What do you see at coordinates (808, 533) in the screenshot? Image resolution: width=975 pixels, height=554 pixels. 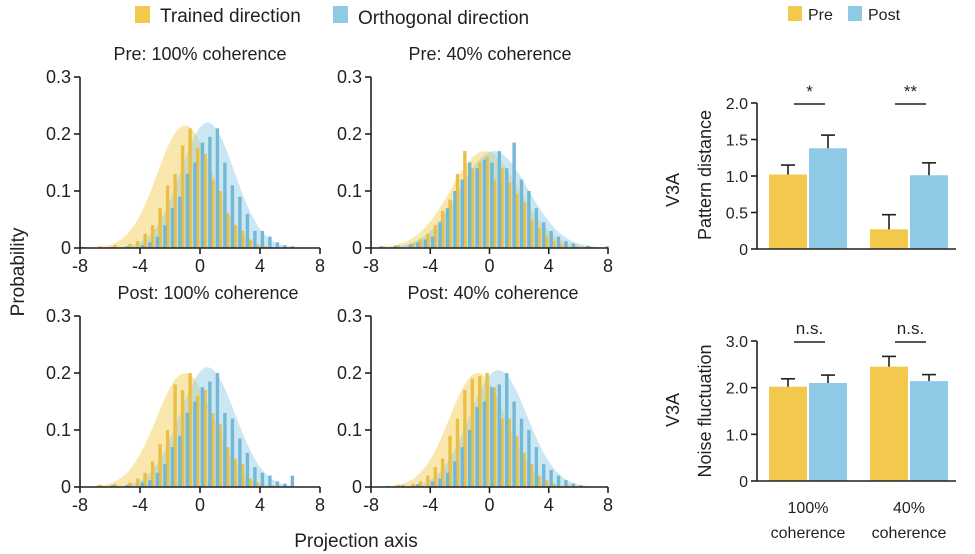 I see `category-label-line2: coherence` at bounding box center [808, 533].